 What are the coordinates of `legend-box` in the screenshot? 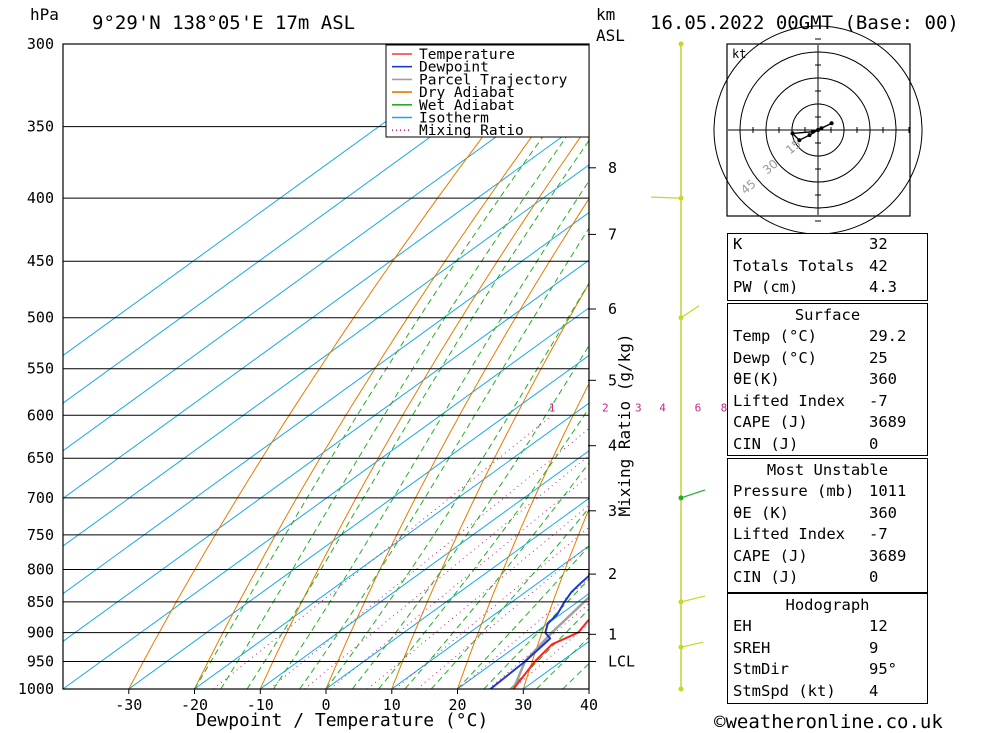 It's located at (487, 91).